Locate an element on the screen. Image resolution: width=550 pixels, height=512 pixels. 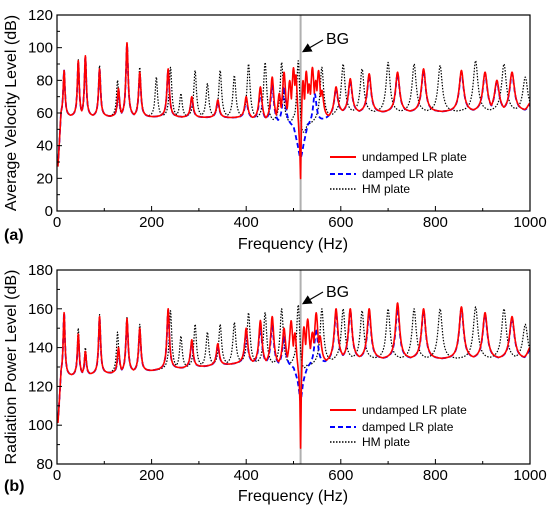
panel-label: (b) is located at coordinates (14, 486).